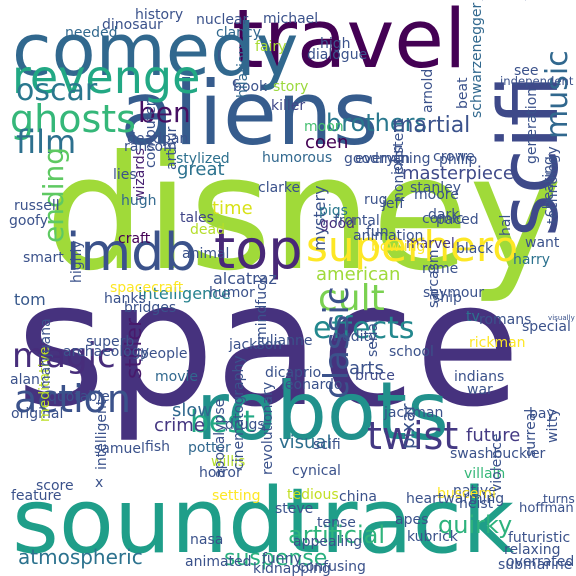  I want to click on cloud-word: hal, so click(506, 225).